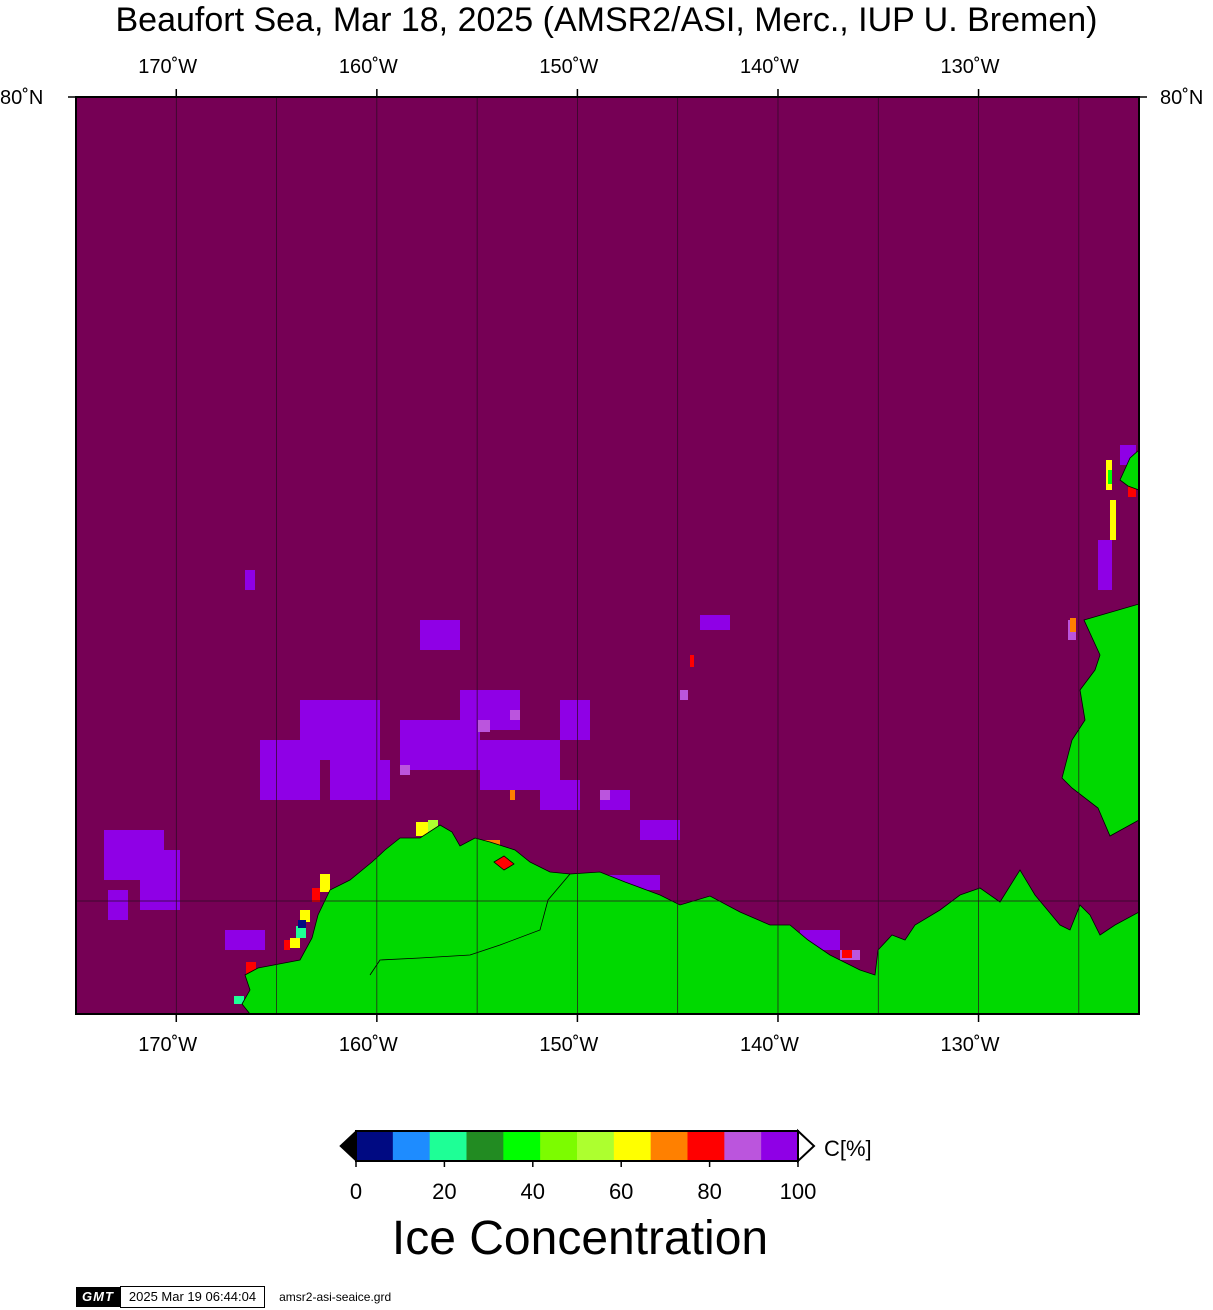 This screenshot has width=1213, height=1310. Describe the element at coordinates (348, 1146) in the screenshot. I see `colorbar-underflow-triangle` at that location.